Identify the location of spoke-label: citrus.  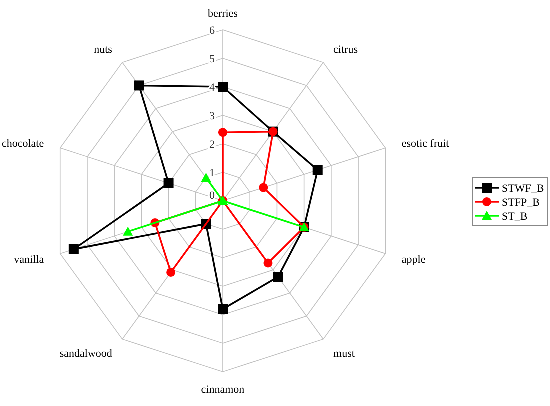
(346, 50).